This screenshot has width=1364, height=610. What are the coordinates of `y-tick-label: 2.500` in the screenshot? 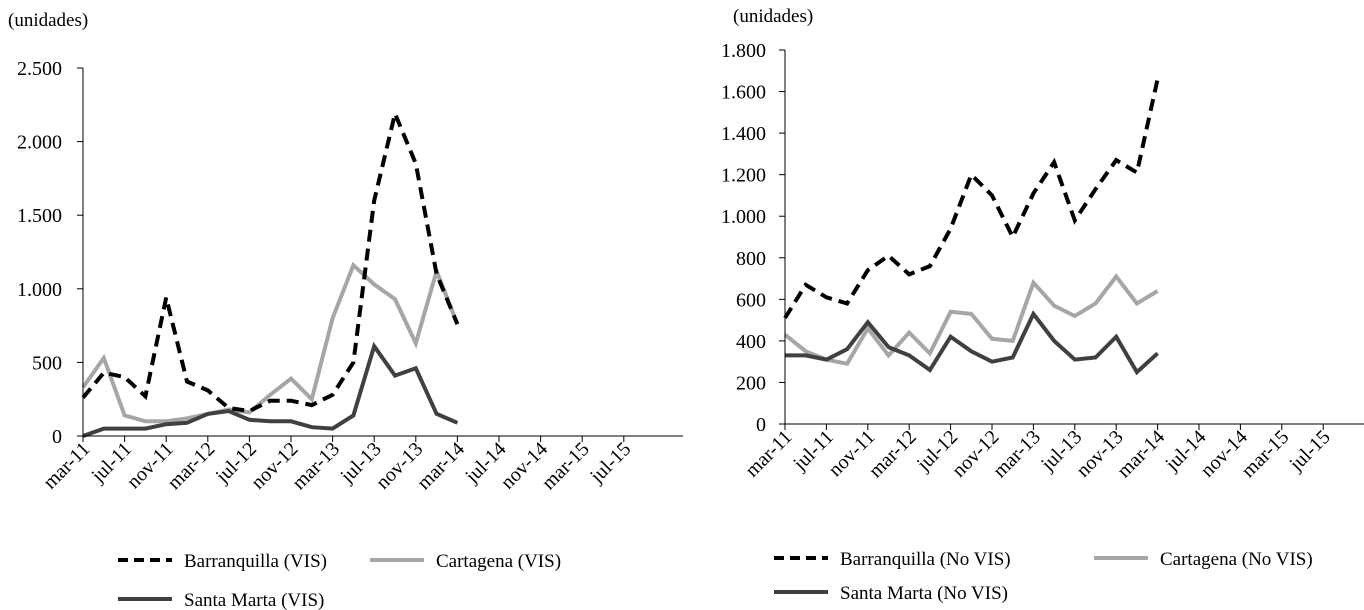 It's located at (39, 69).